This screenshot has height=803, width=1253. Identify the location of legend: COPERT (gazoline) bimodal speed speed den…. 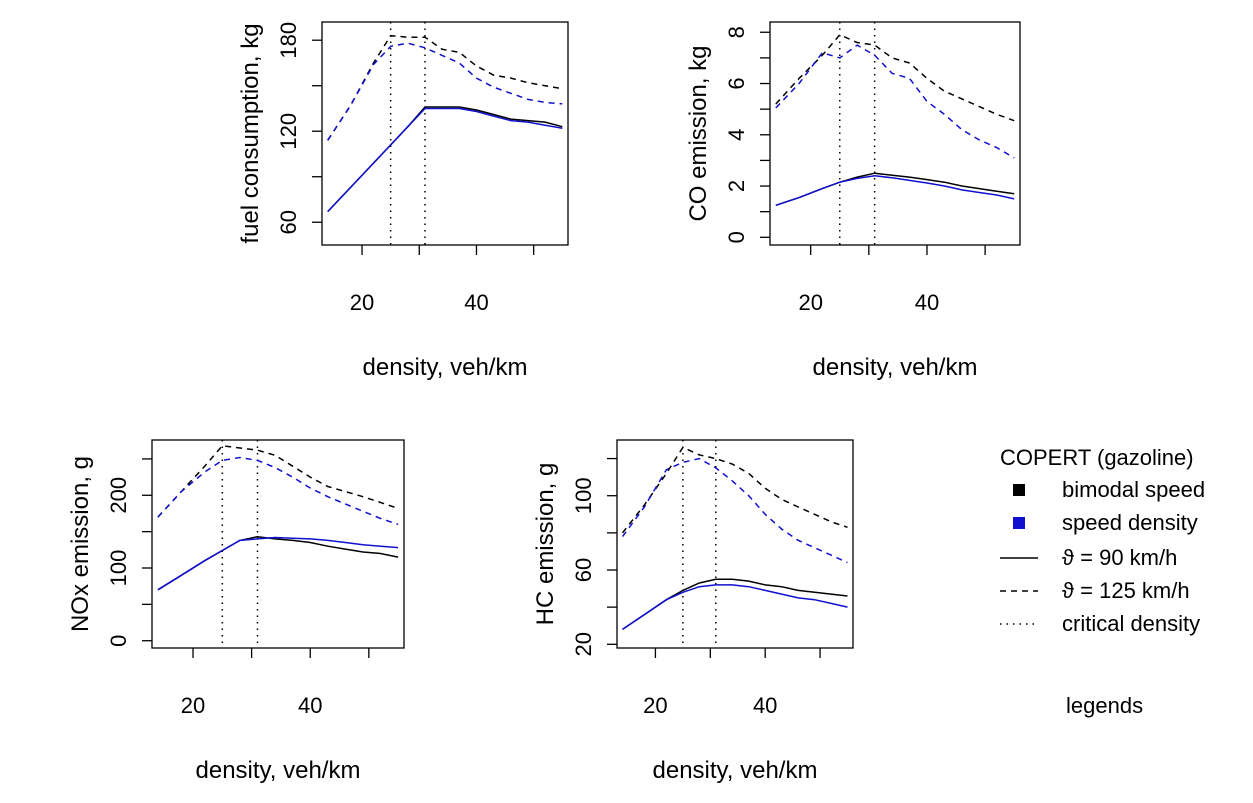
(1102, 581).